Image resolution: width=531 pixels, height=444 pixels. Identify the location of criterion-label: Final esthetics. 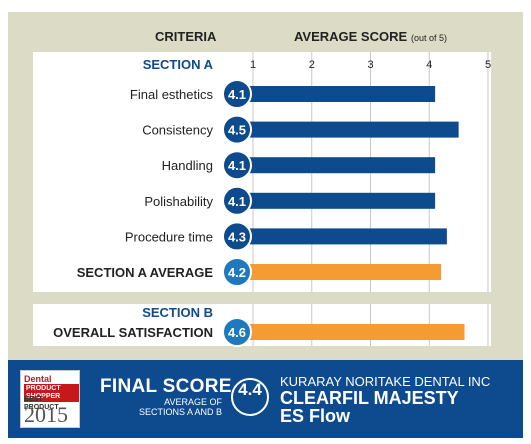
(172, 94).